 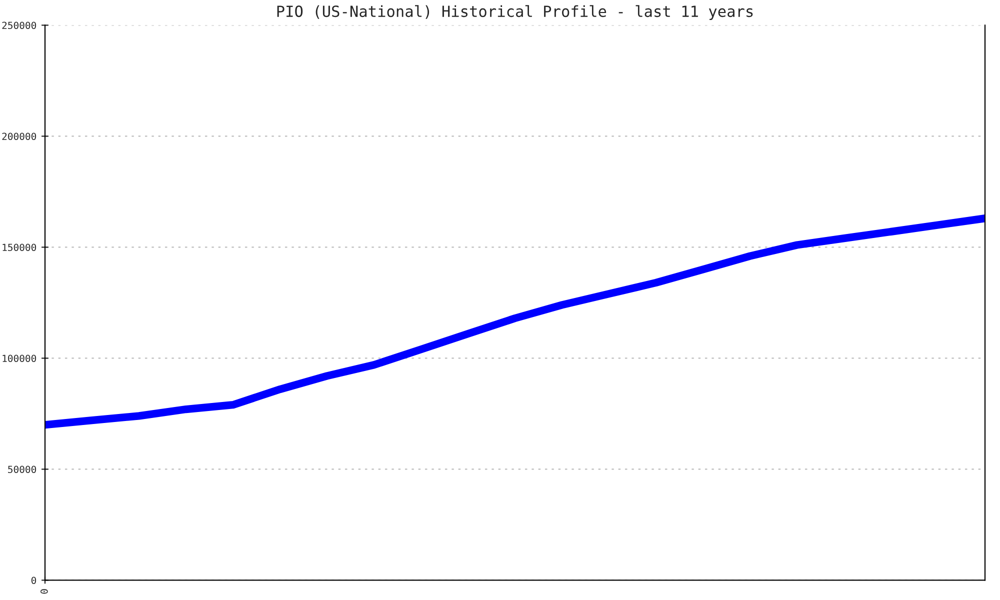 What do you see at coordinates (33, 580) in the screenshot?
I see `y-tick-label: 0` at bounding box center [33, 580].